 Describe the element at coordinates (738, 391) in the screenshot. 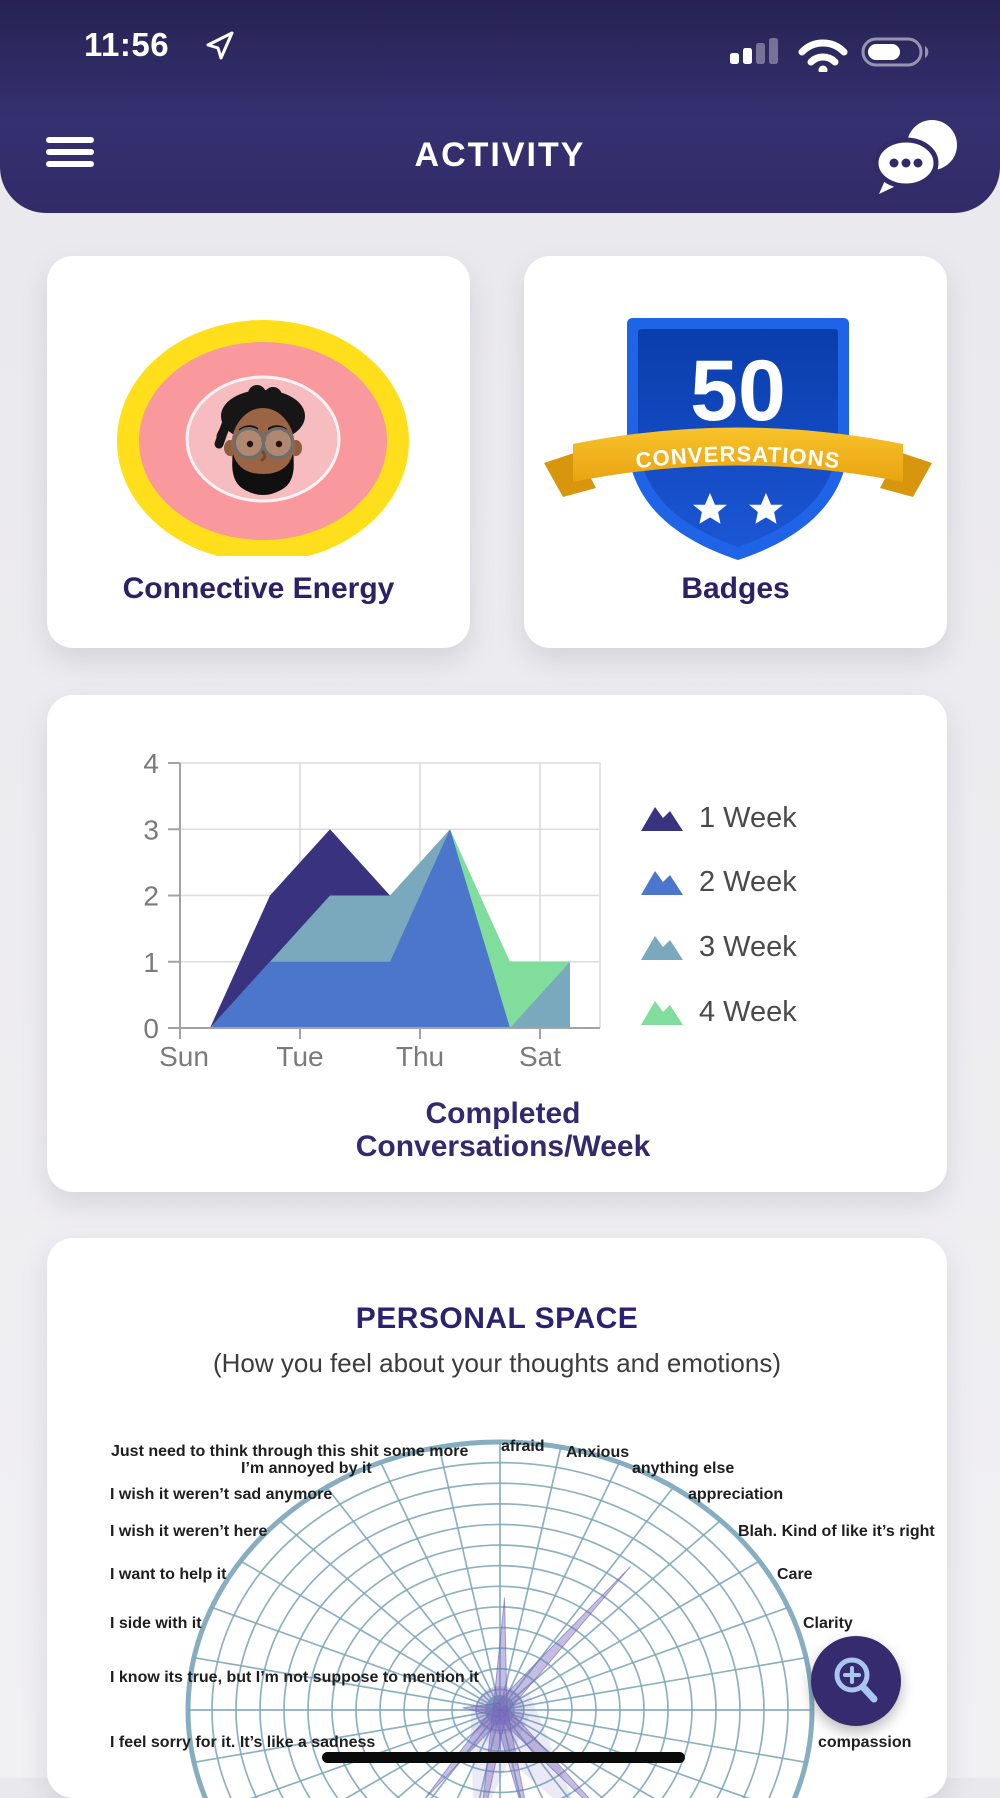

I see `badge-value: 50` at that location.